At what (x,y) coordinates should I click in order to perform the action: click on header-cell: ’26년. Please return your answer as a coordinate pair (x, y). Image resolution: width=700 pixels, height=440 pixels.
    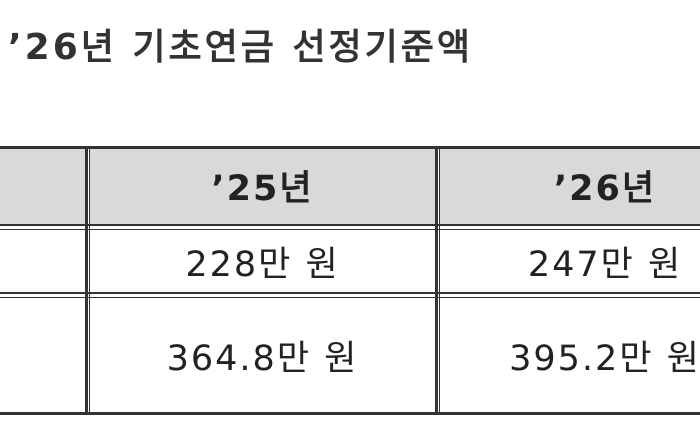
    Looking at the image, I should click on (605, 188).